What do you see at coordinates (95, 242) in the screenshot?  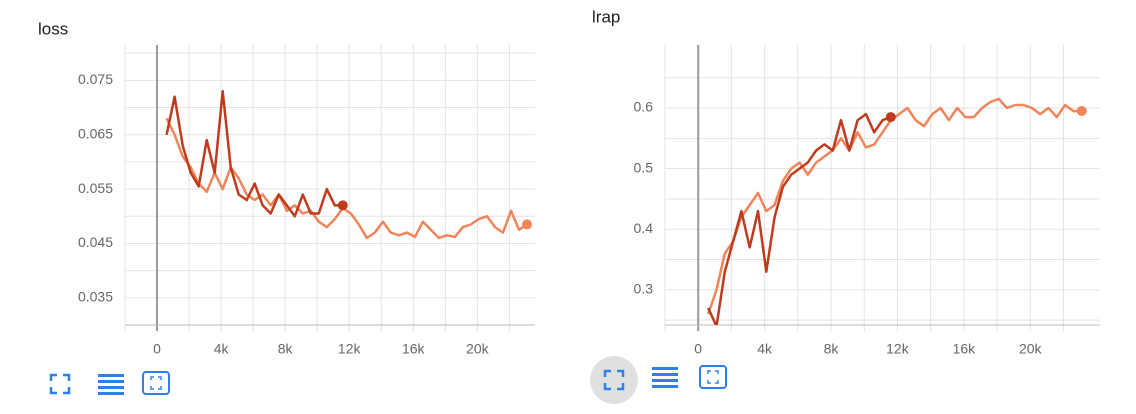 I see `y-tick-label: 0.045` at bounding box center [95, 242].